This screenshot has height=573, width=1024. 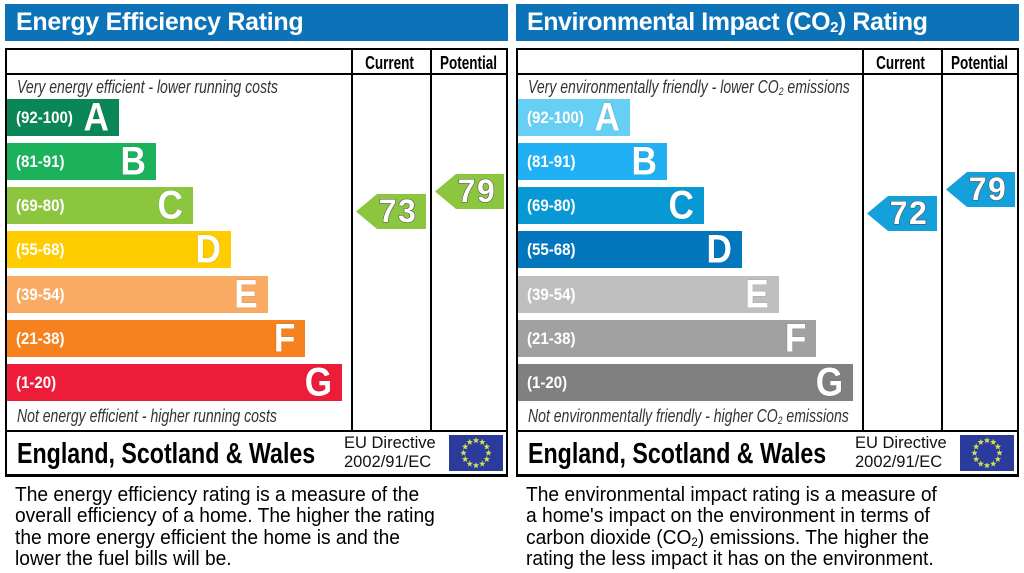 What do you see at coordinates (909, 213) in the screenshot?
I see `svg-text: 72` at bounding box center [909, 213].